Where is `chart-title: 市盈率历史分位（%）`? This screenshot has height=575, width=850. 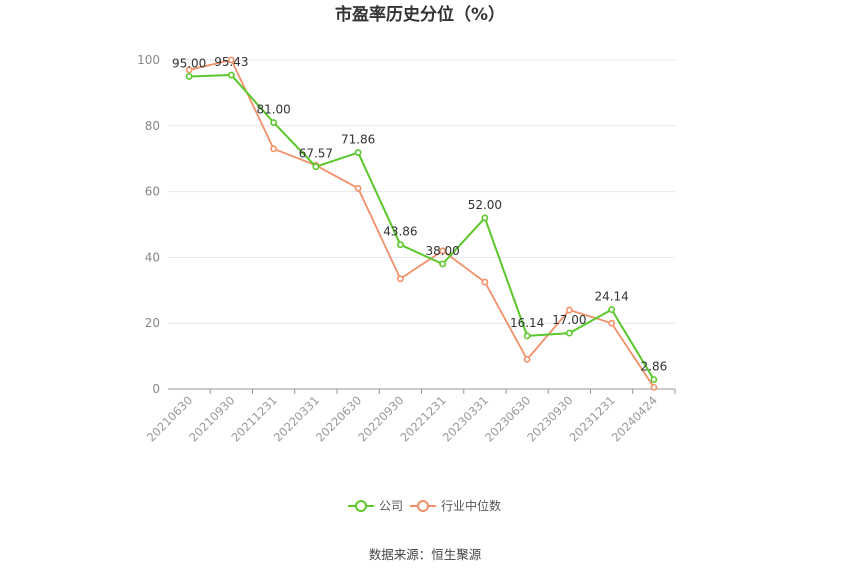 chart-title: 市盈率历史分位（%） is located at coordinates (420, 14).